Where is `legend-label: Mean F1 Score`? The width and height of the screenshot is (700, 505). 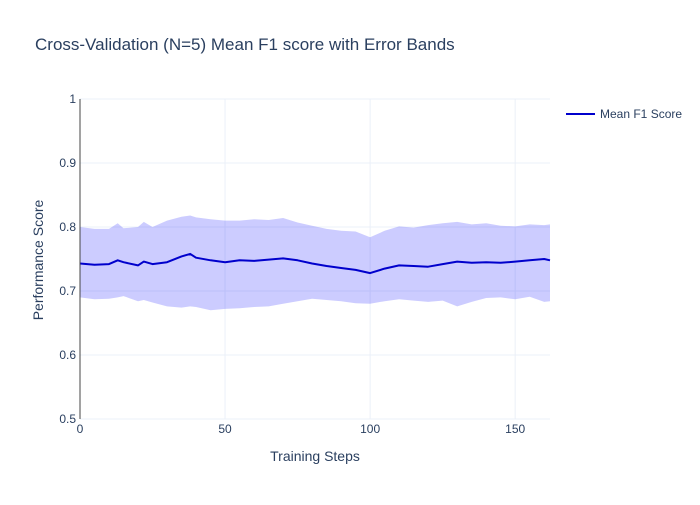
legend-label: Mean F1 Score is located at coordinates (641, 114).